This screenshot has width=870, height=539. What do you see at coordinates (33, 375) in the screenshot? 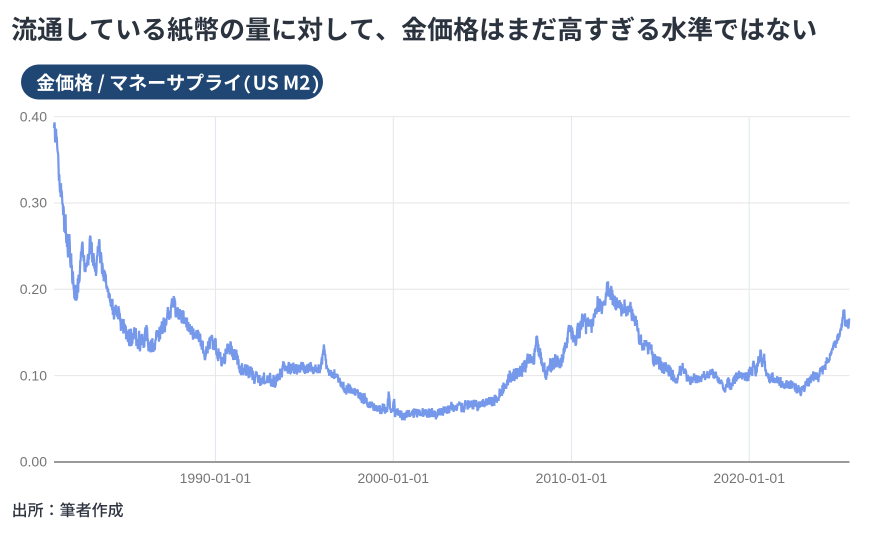
I see `svg-text: 0.10` at bounding box center [33, 375].